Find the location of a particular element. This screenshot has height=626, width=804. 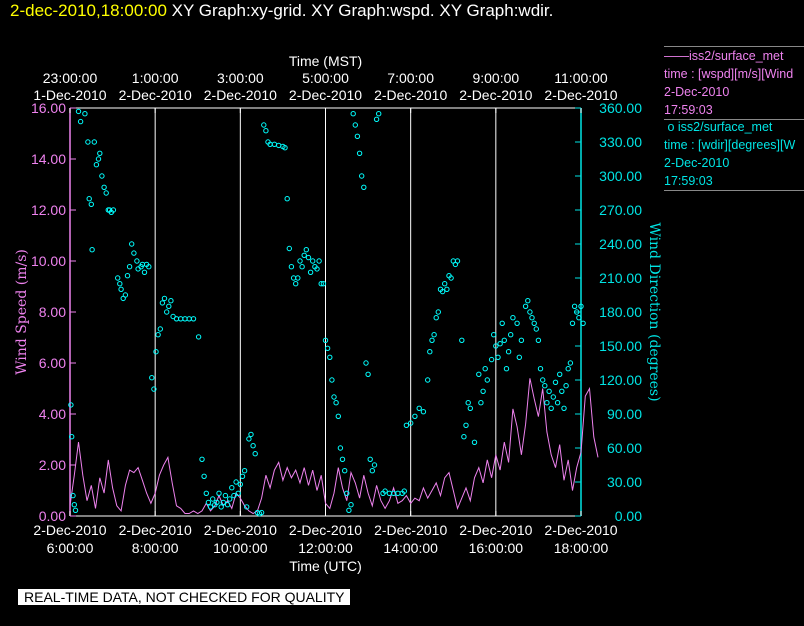

bottom-tick-date-3: 2-Dec-2010 is located at coordinates (325, 530).